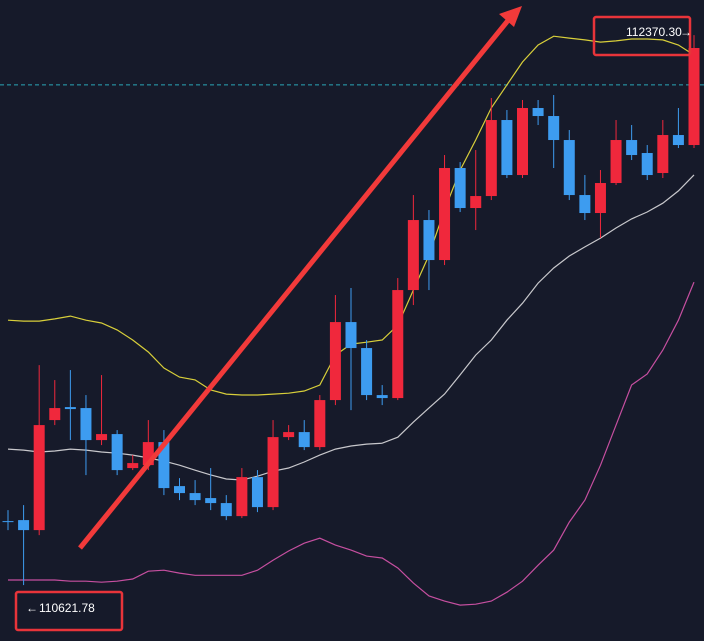 This screenshot has width=704, height=641. Describe the element at coordinates (67, 608) in the screenshot. I see `min-label: 110621.78` at that location.